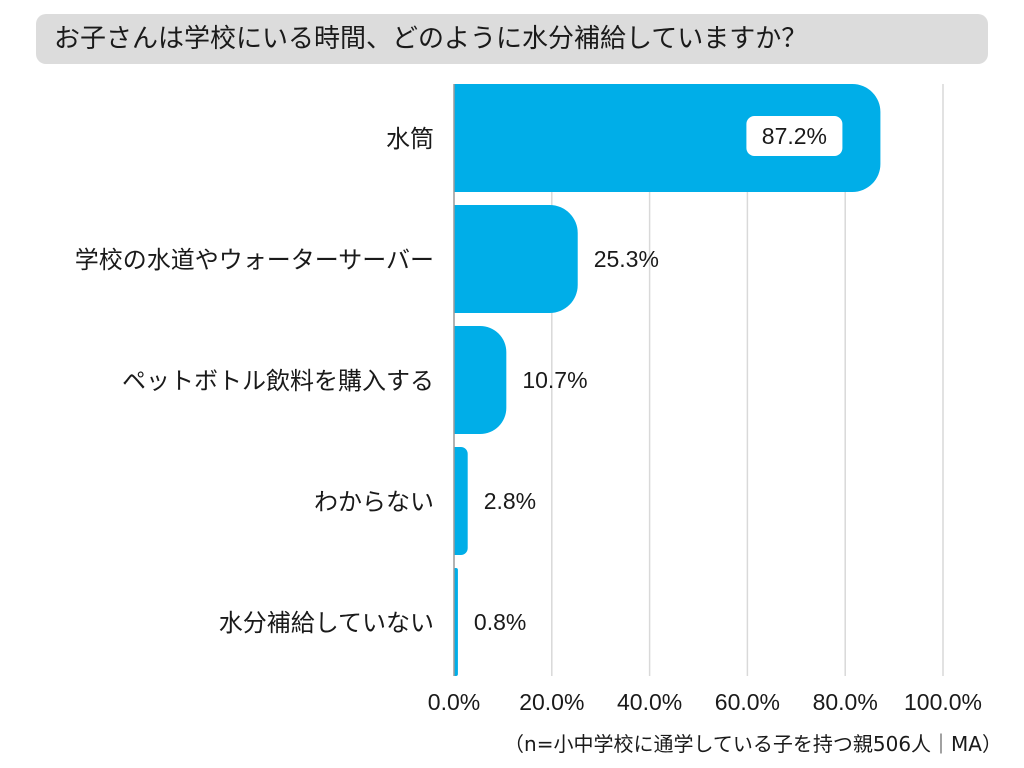 The image size is (1024, 768). What do you see at coordinates (554, 380) in the screenshot?
I see `data-label: 10.7%` at bounding box center [554, 380].